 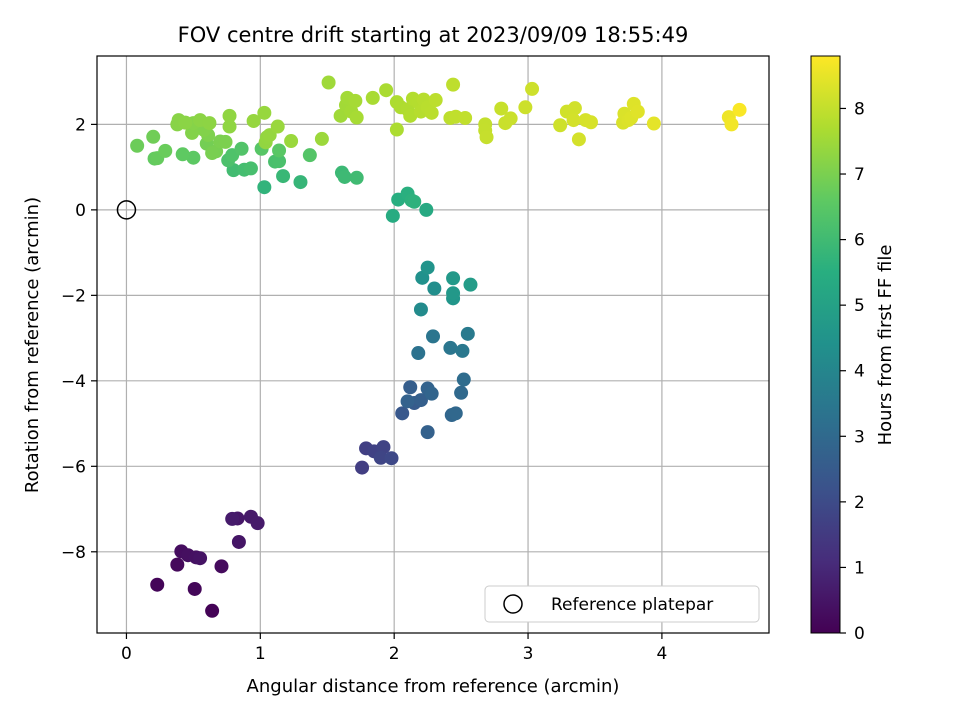 I want to click on colorbar: 0 1 2 3 4 5 6 7 8 Hours from first FF file, so click(x=853, y=349).